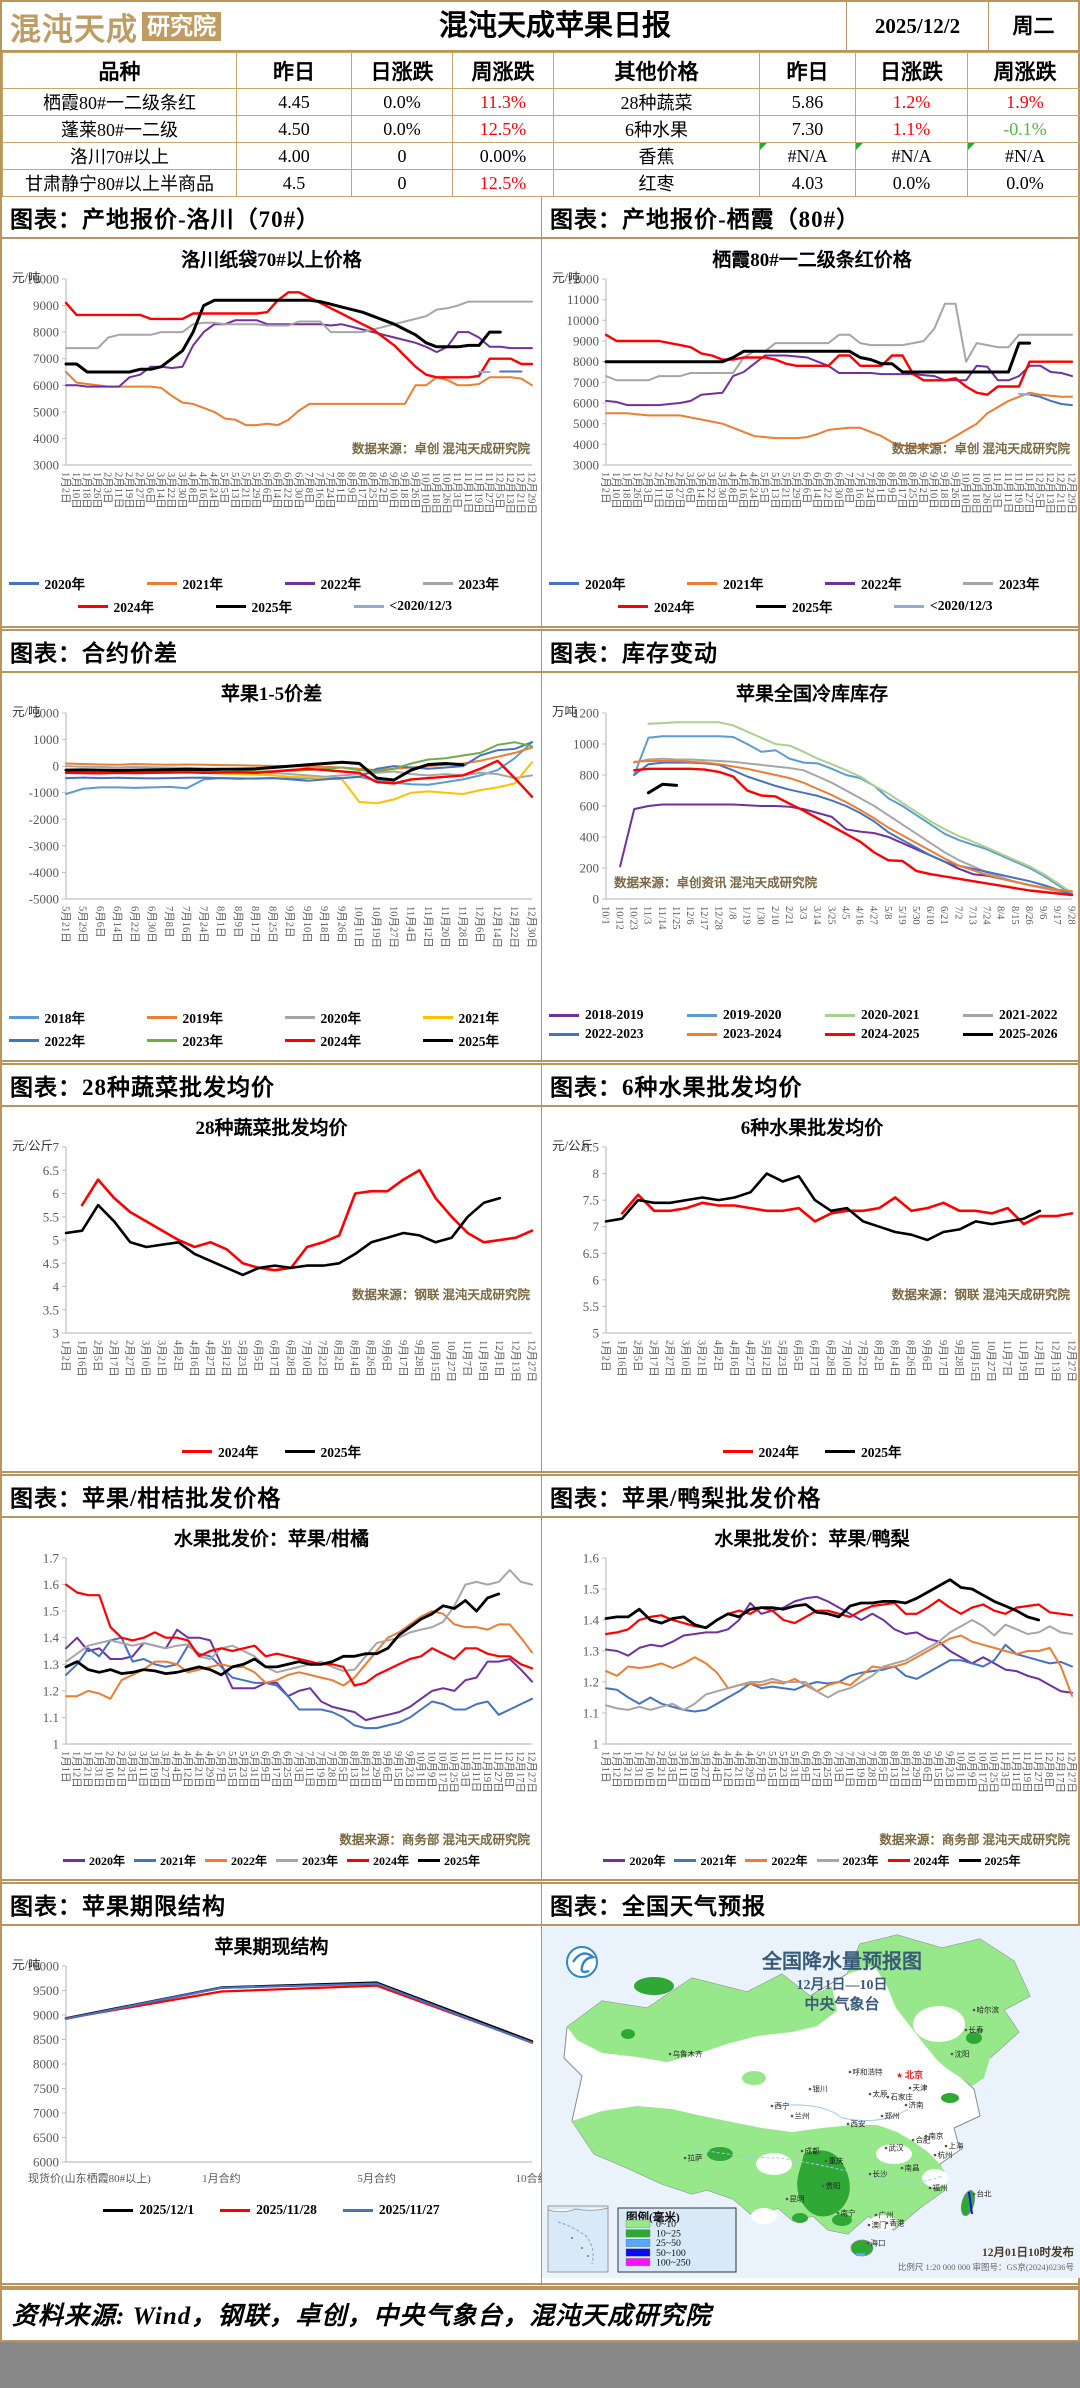 The width and height of the screenshot is (1080, 2388). Describe the element at coordinates (1055, 1361) in the screenshot. I see `svg-text: 12月13日` at that location.